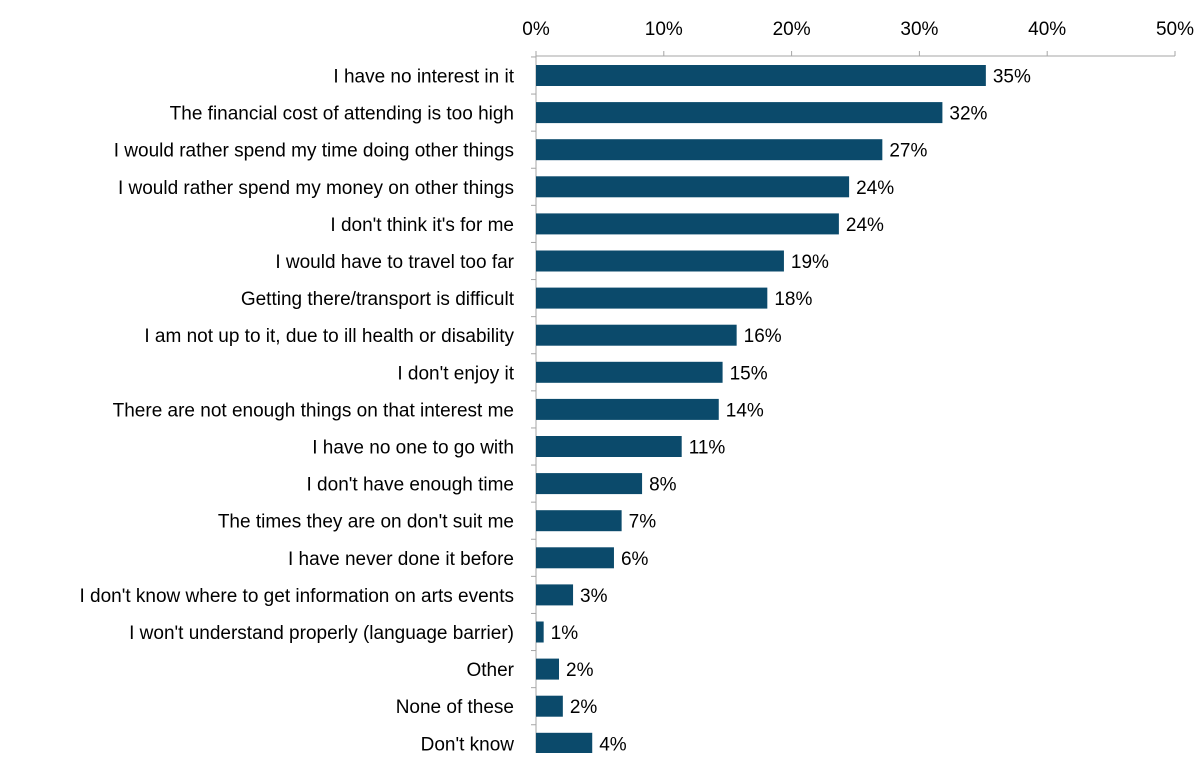 Image resolution: width=1196 pixels, height=758 pixels. I want to click on category-label: I don't enjoy it, so click(455, 373).